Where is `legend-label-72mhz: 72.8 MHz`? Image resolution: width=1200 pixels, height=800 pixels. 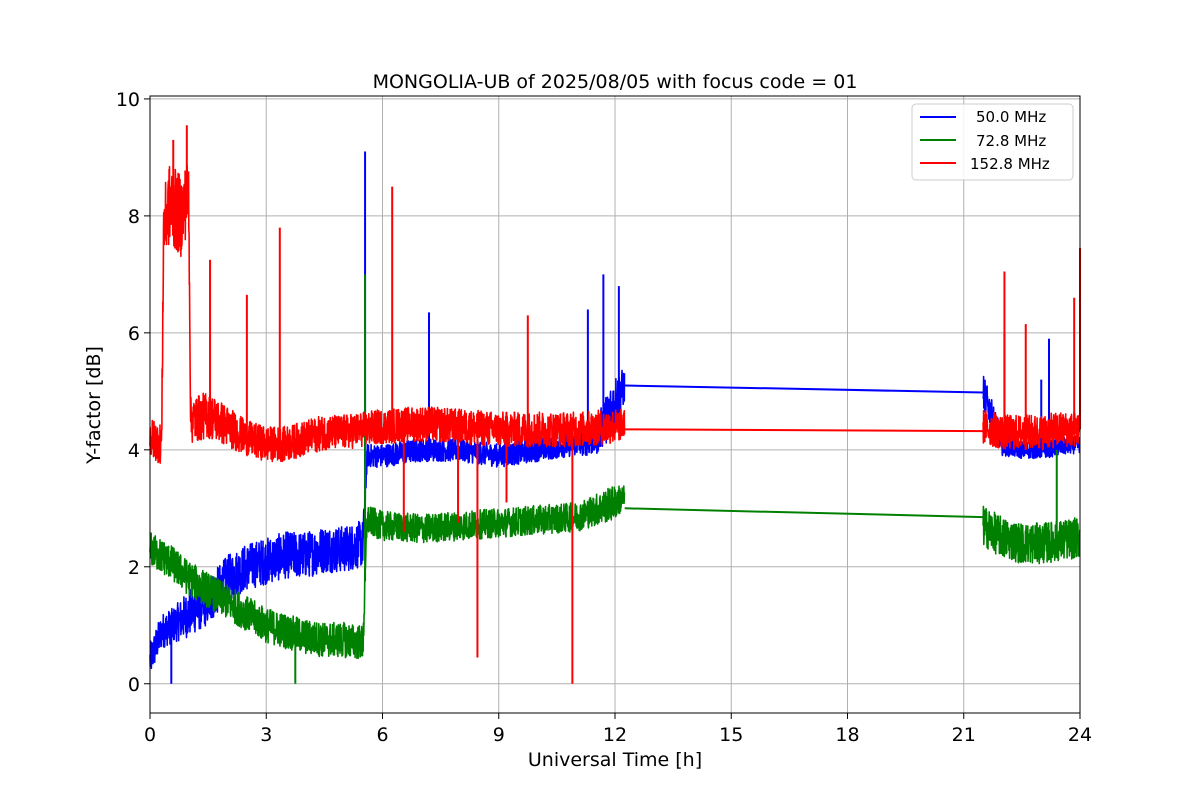 legend-label-72mhz: 72.8 MHz is located at coordinates (1011, 141).